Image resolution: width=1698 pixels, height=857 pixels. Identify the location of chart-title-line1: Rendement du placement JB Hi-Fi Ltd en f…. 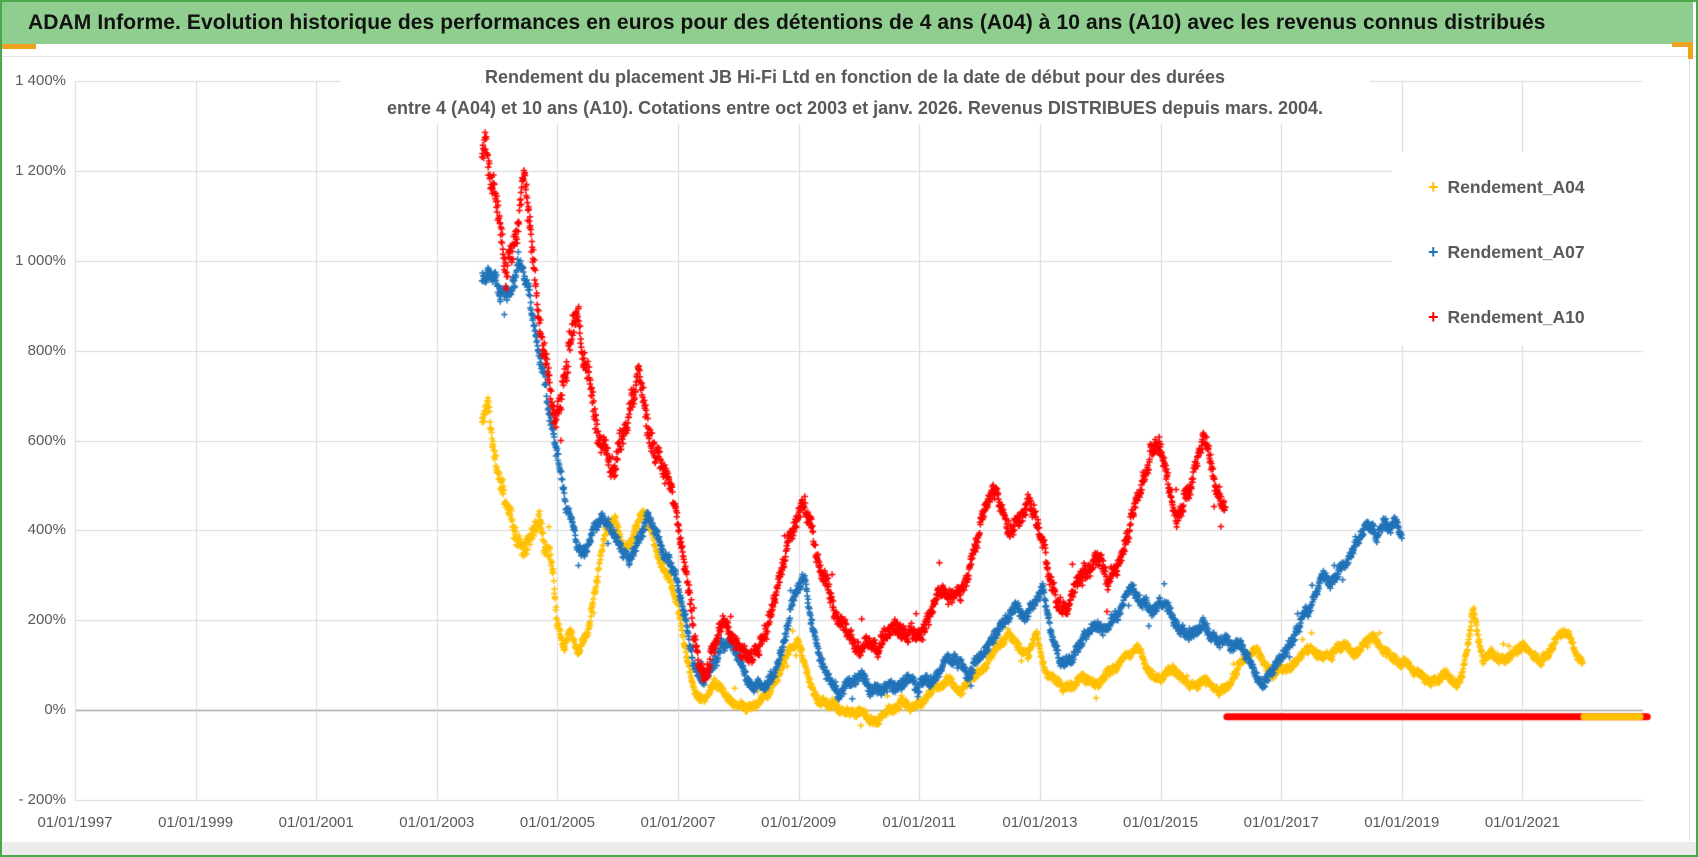
(855, 77).